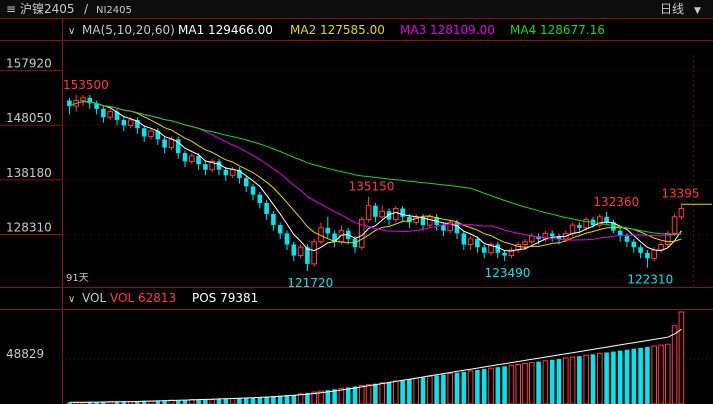  I want to click on vol-legend-toggle-icon: ∨, so click(71, 299).